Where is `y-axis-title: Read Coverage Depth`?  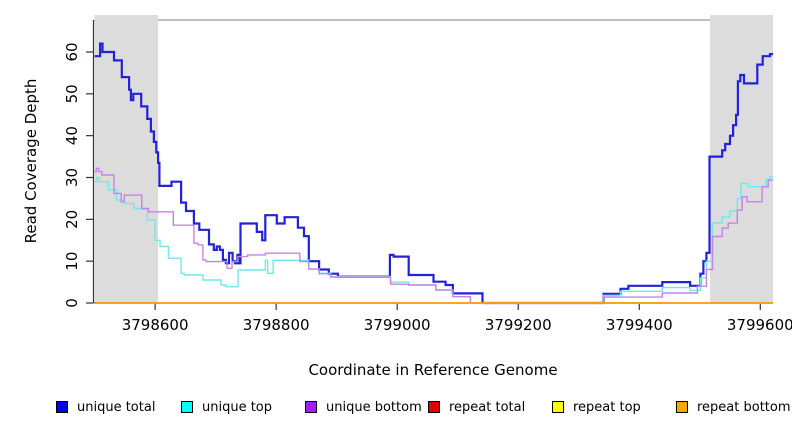
y-axis-title: Read Coverage Depth is located at coordinates (31, 161).